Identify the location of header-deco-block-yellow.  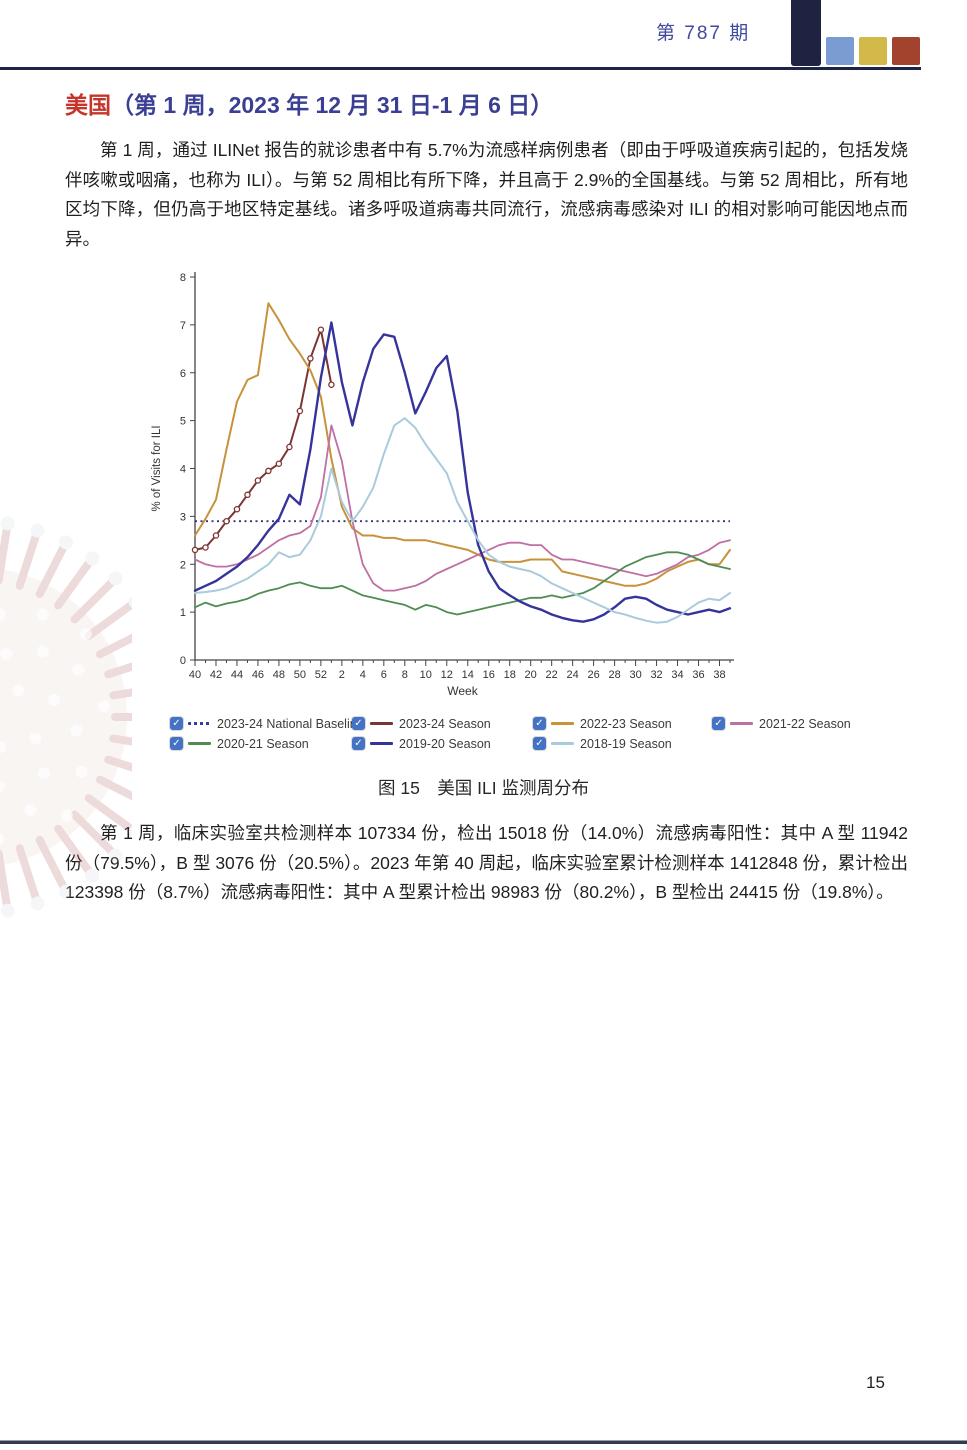
(873, 51).